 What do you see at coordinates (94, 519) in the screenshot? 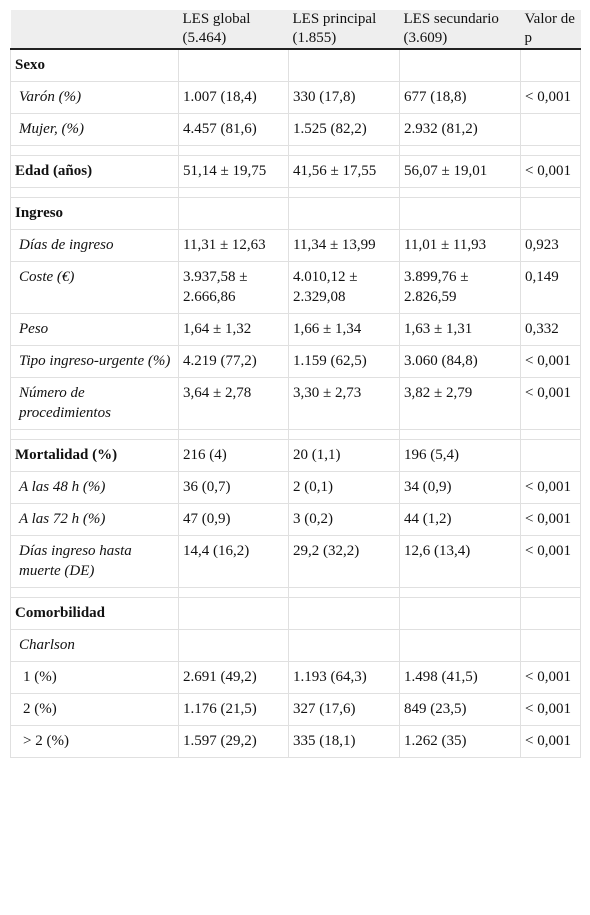
I see `row-label: A las 72 h (%)` at bounding box center [94, 519].